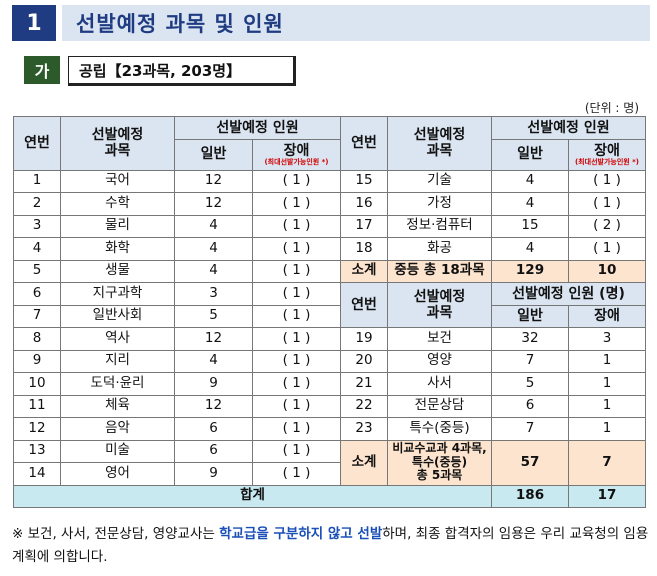 The image size is (657, 576). I want to click on subsection-title: 가 공립【23과목, 203명】, so click(160, 71).